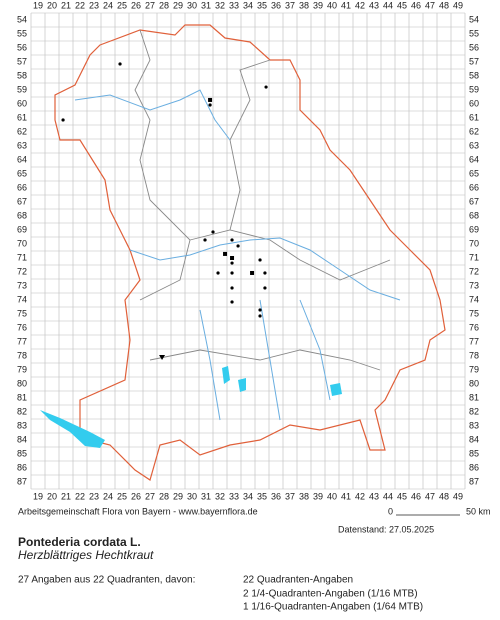 This screenshot has height=620, width=500. Describe the element at coordinates (206, 5) in the screenshot. I see `column-label: 31` at that location.